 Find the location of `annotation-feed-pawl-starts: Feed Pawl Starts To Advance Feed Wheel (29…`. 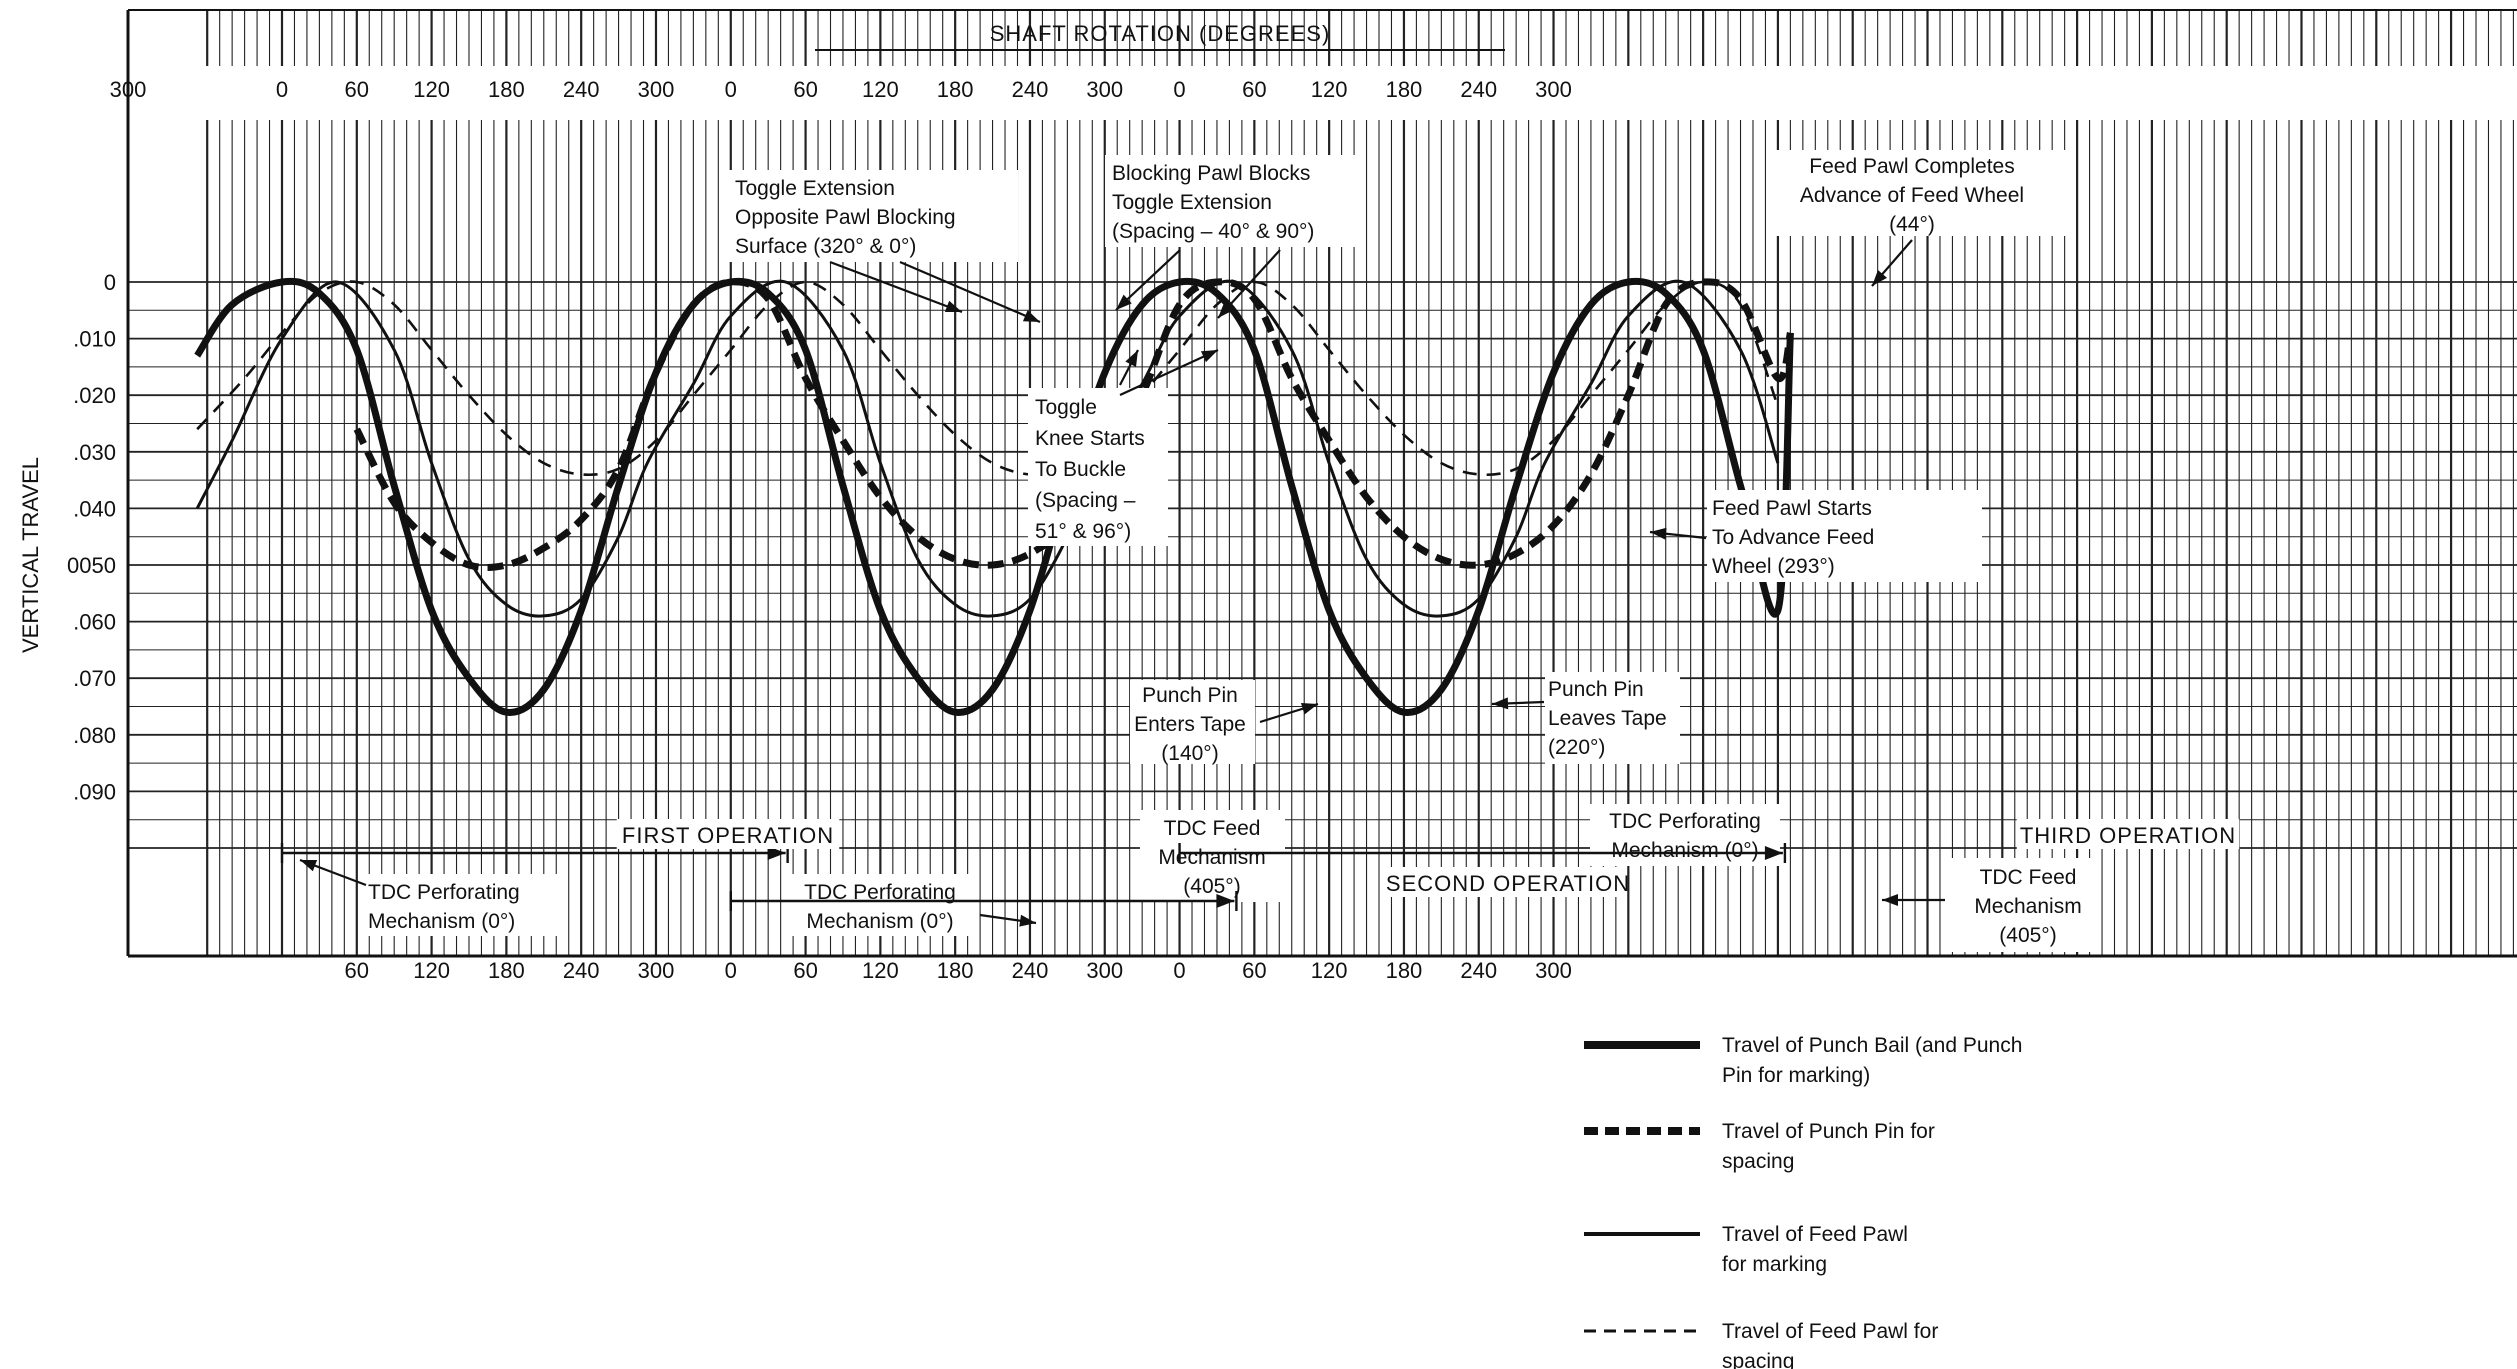

annotation-feed-pawl-starts: Feed Pawl Starts To Advance Feed Wheel (29… is located at coordinates (1790, 535).